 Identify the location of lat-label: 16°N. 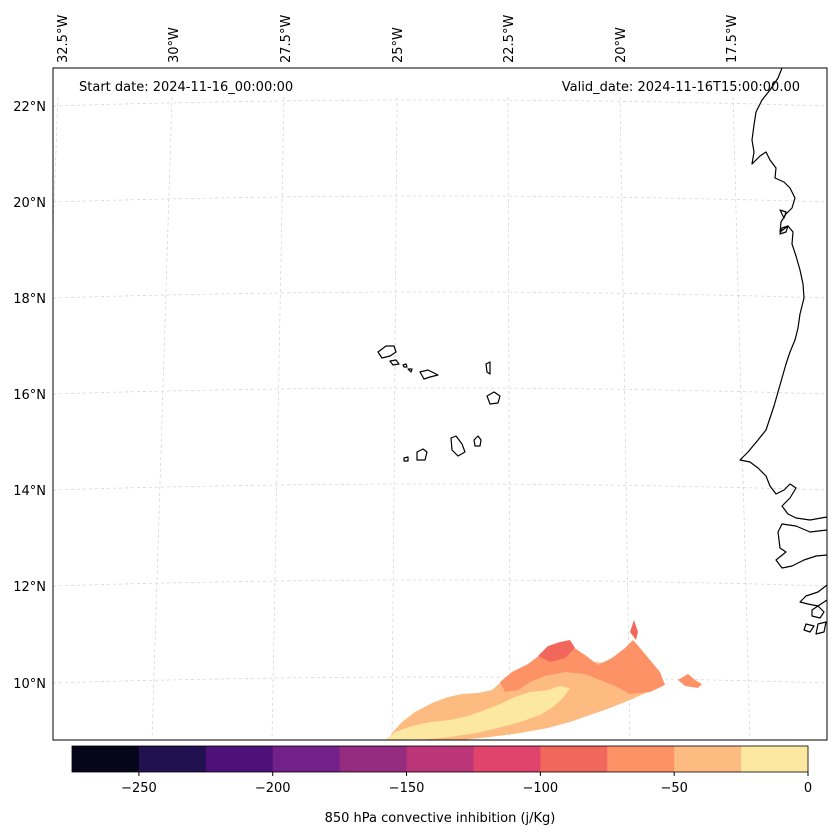
(29, 395).